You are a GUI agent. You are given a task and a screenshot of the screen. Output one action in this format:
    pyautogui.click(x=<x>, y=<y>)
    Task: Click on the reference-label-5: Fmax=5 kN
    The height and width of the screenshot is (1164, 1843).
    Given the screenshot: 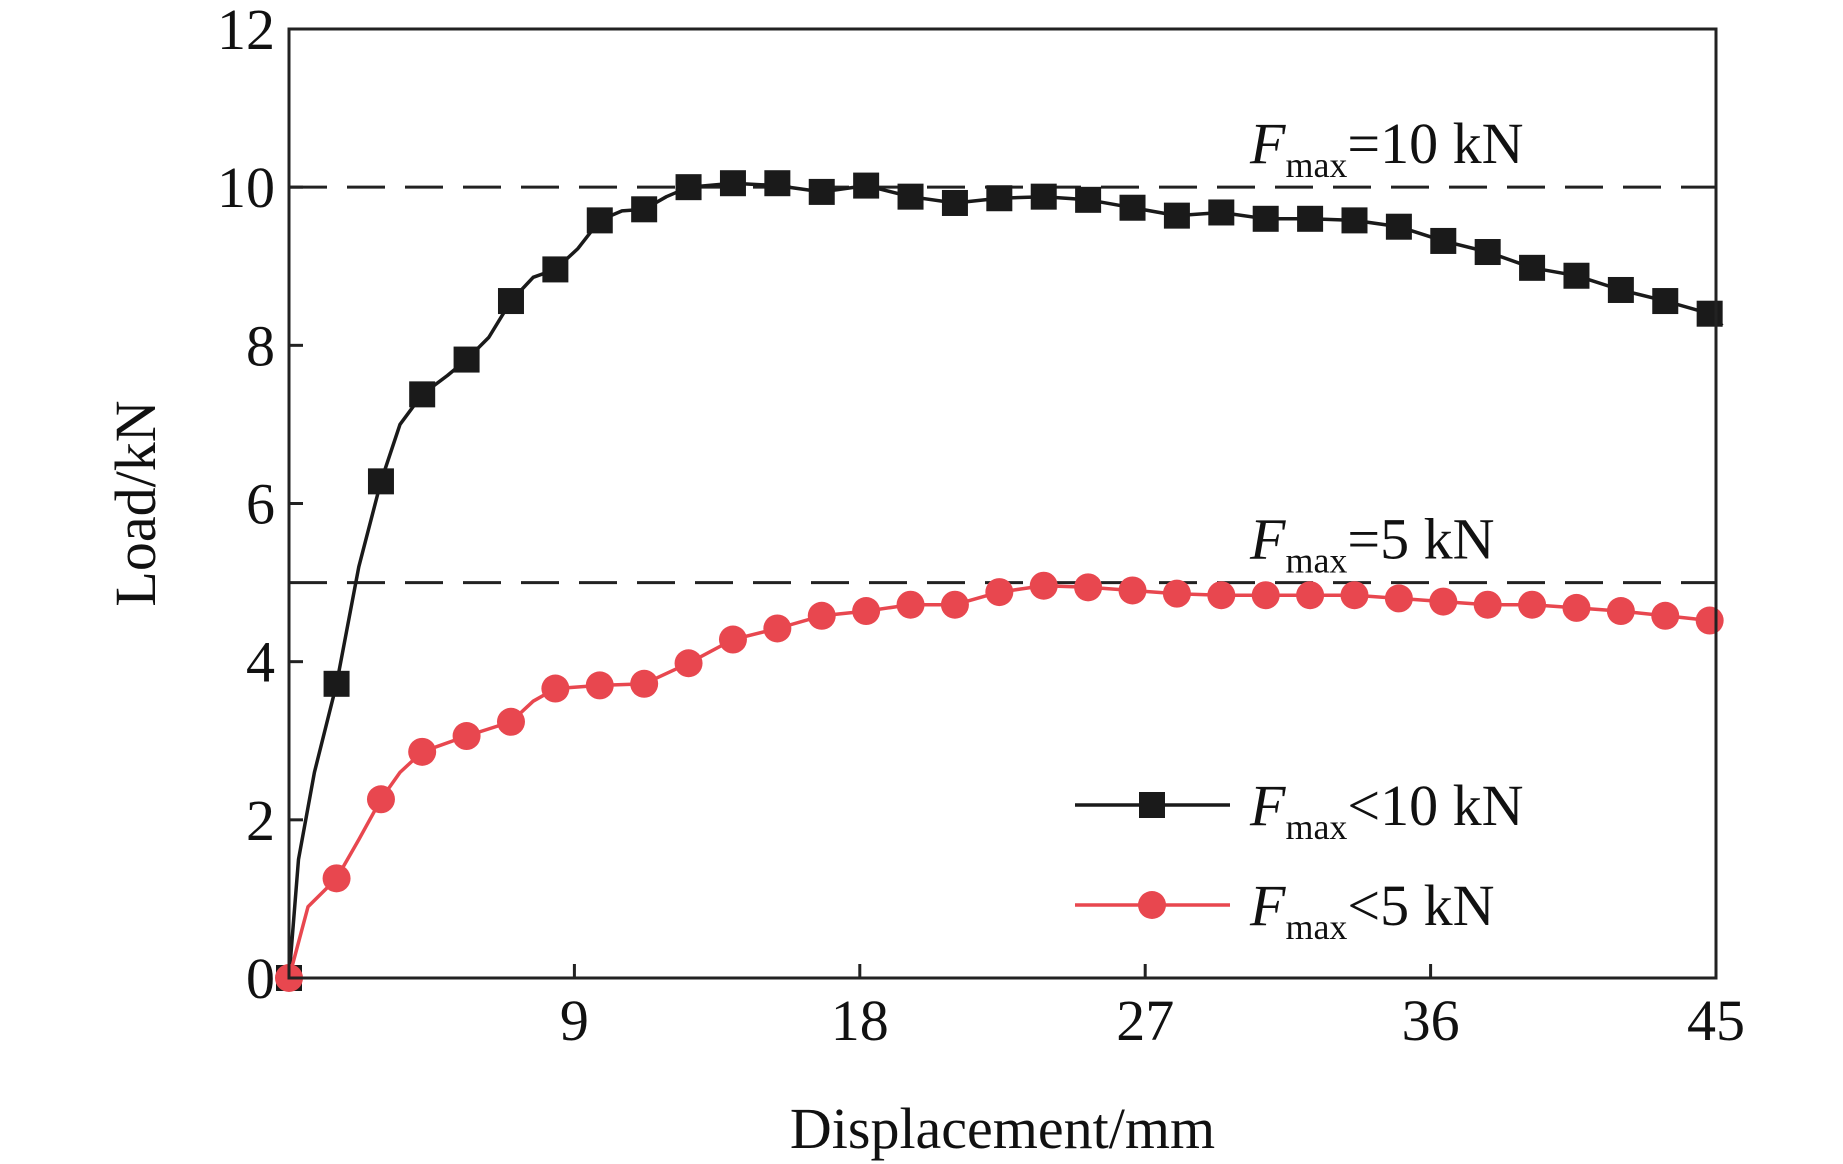 What is the action you would take?
    pyautogui.click(x=1372, y=544)
    